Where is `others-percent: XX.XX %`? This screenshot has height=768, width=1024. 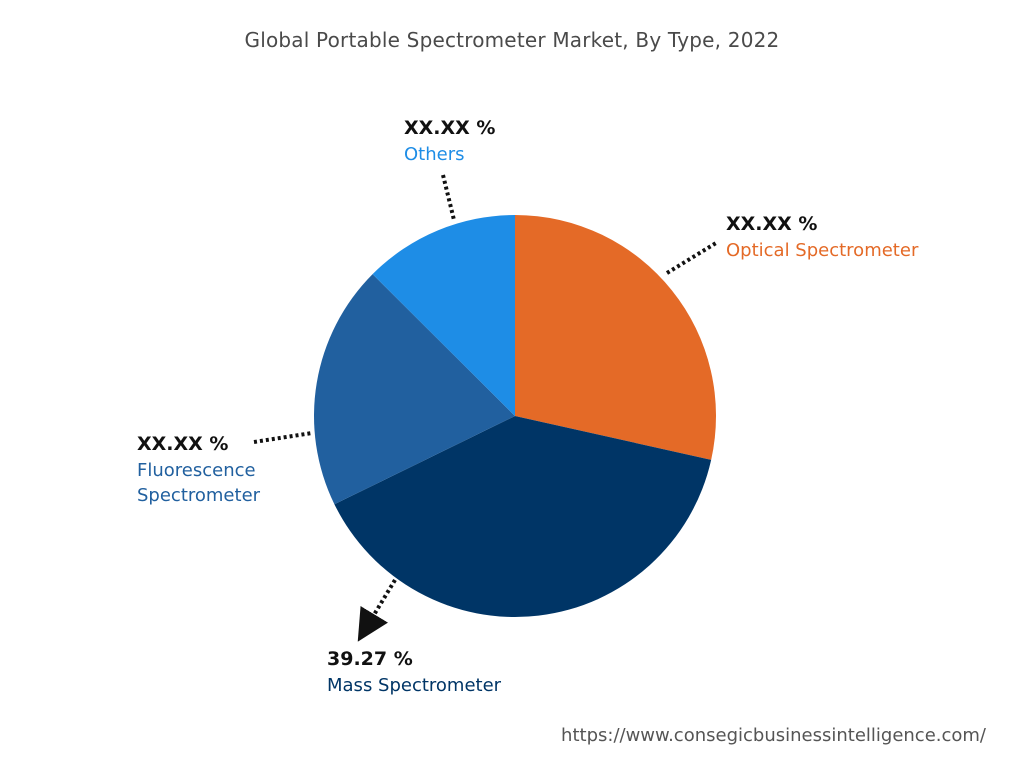 others-percent: XX.XX % is located at coordinates (450, 128).